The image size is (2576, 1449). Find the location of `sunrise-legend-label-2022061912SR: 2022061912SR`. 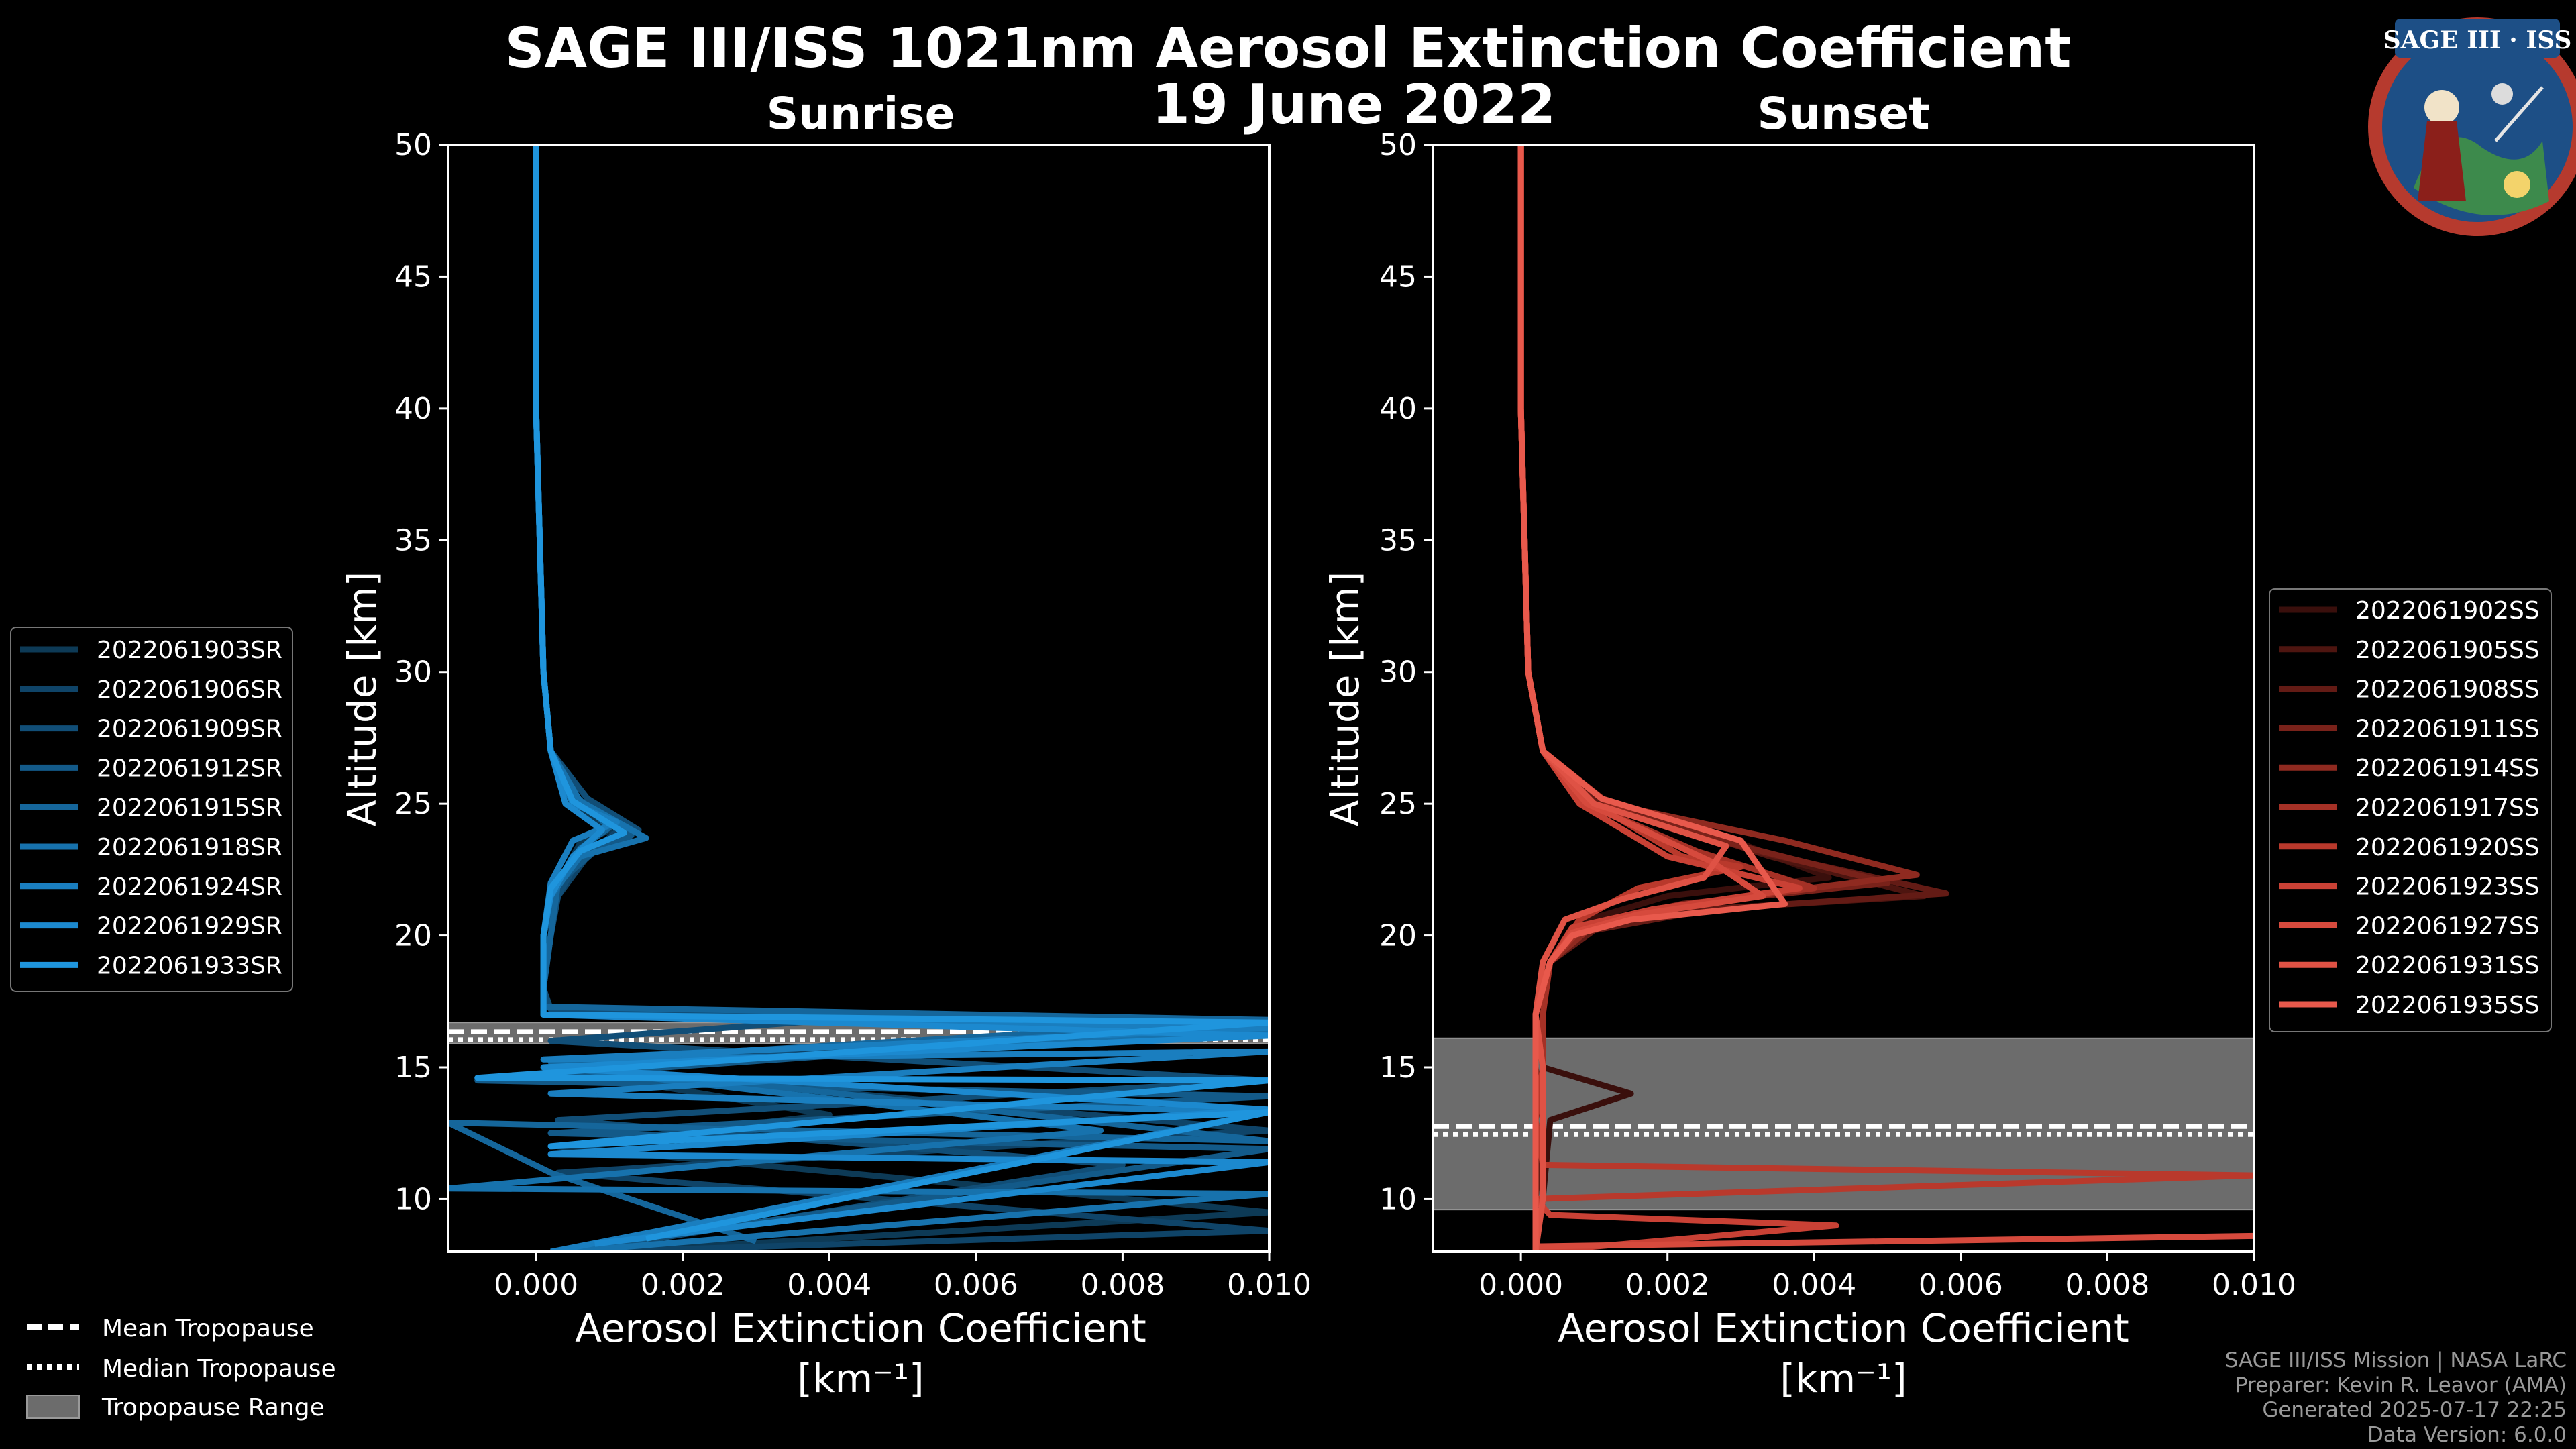

sunrise-legend-label-2022061912SR: 2022061912SR is located at coordinates (189, 768).